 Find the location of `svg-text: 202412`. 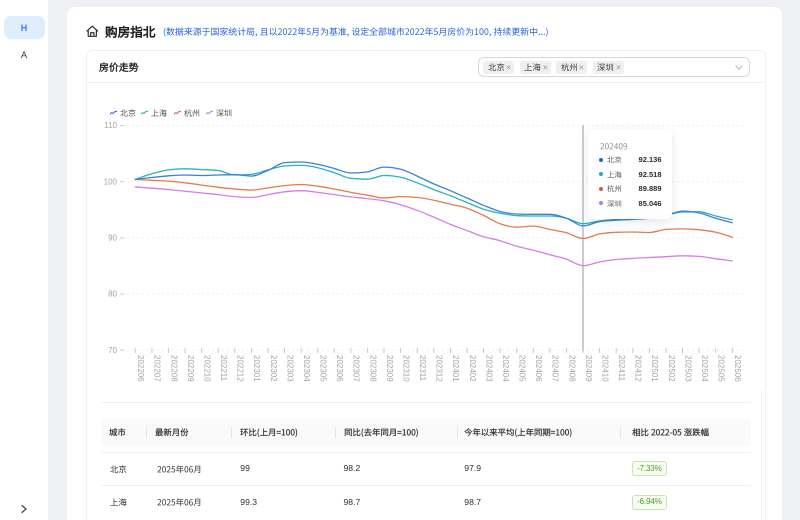

svg-text: 202412 is located at coordinates (638, 368).